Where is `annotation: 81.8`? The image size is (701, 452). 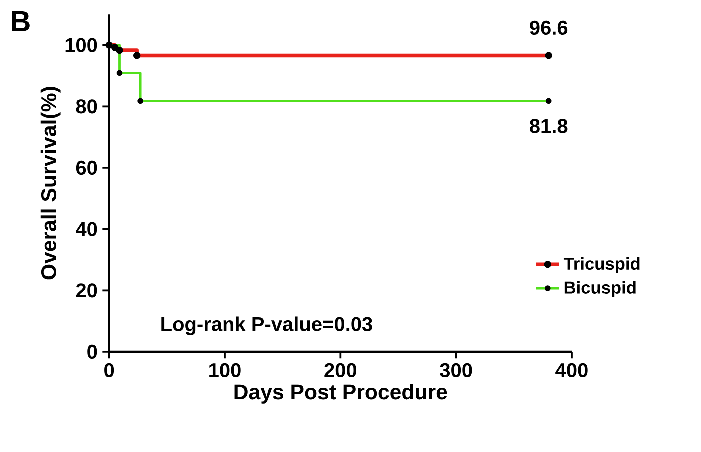
annotation: 81.8 is located at coordinates (549, 126).